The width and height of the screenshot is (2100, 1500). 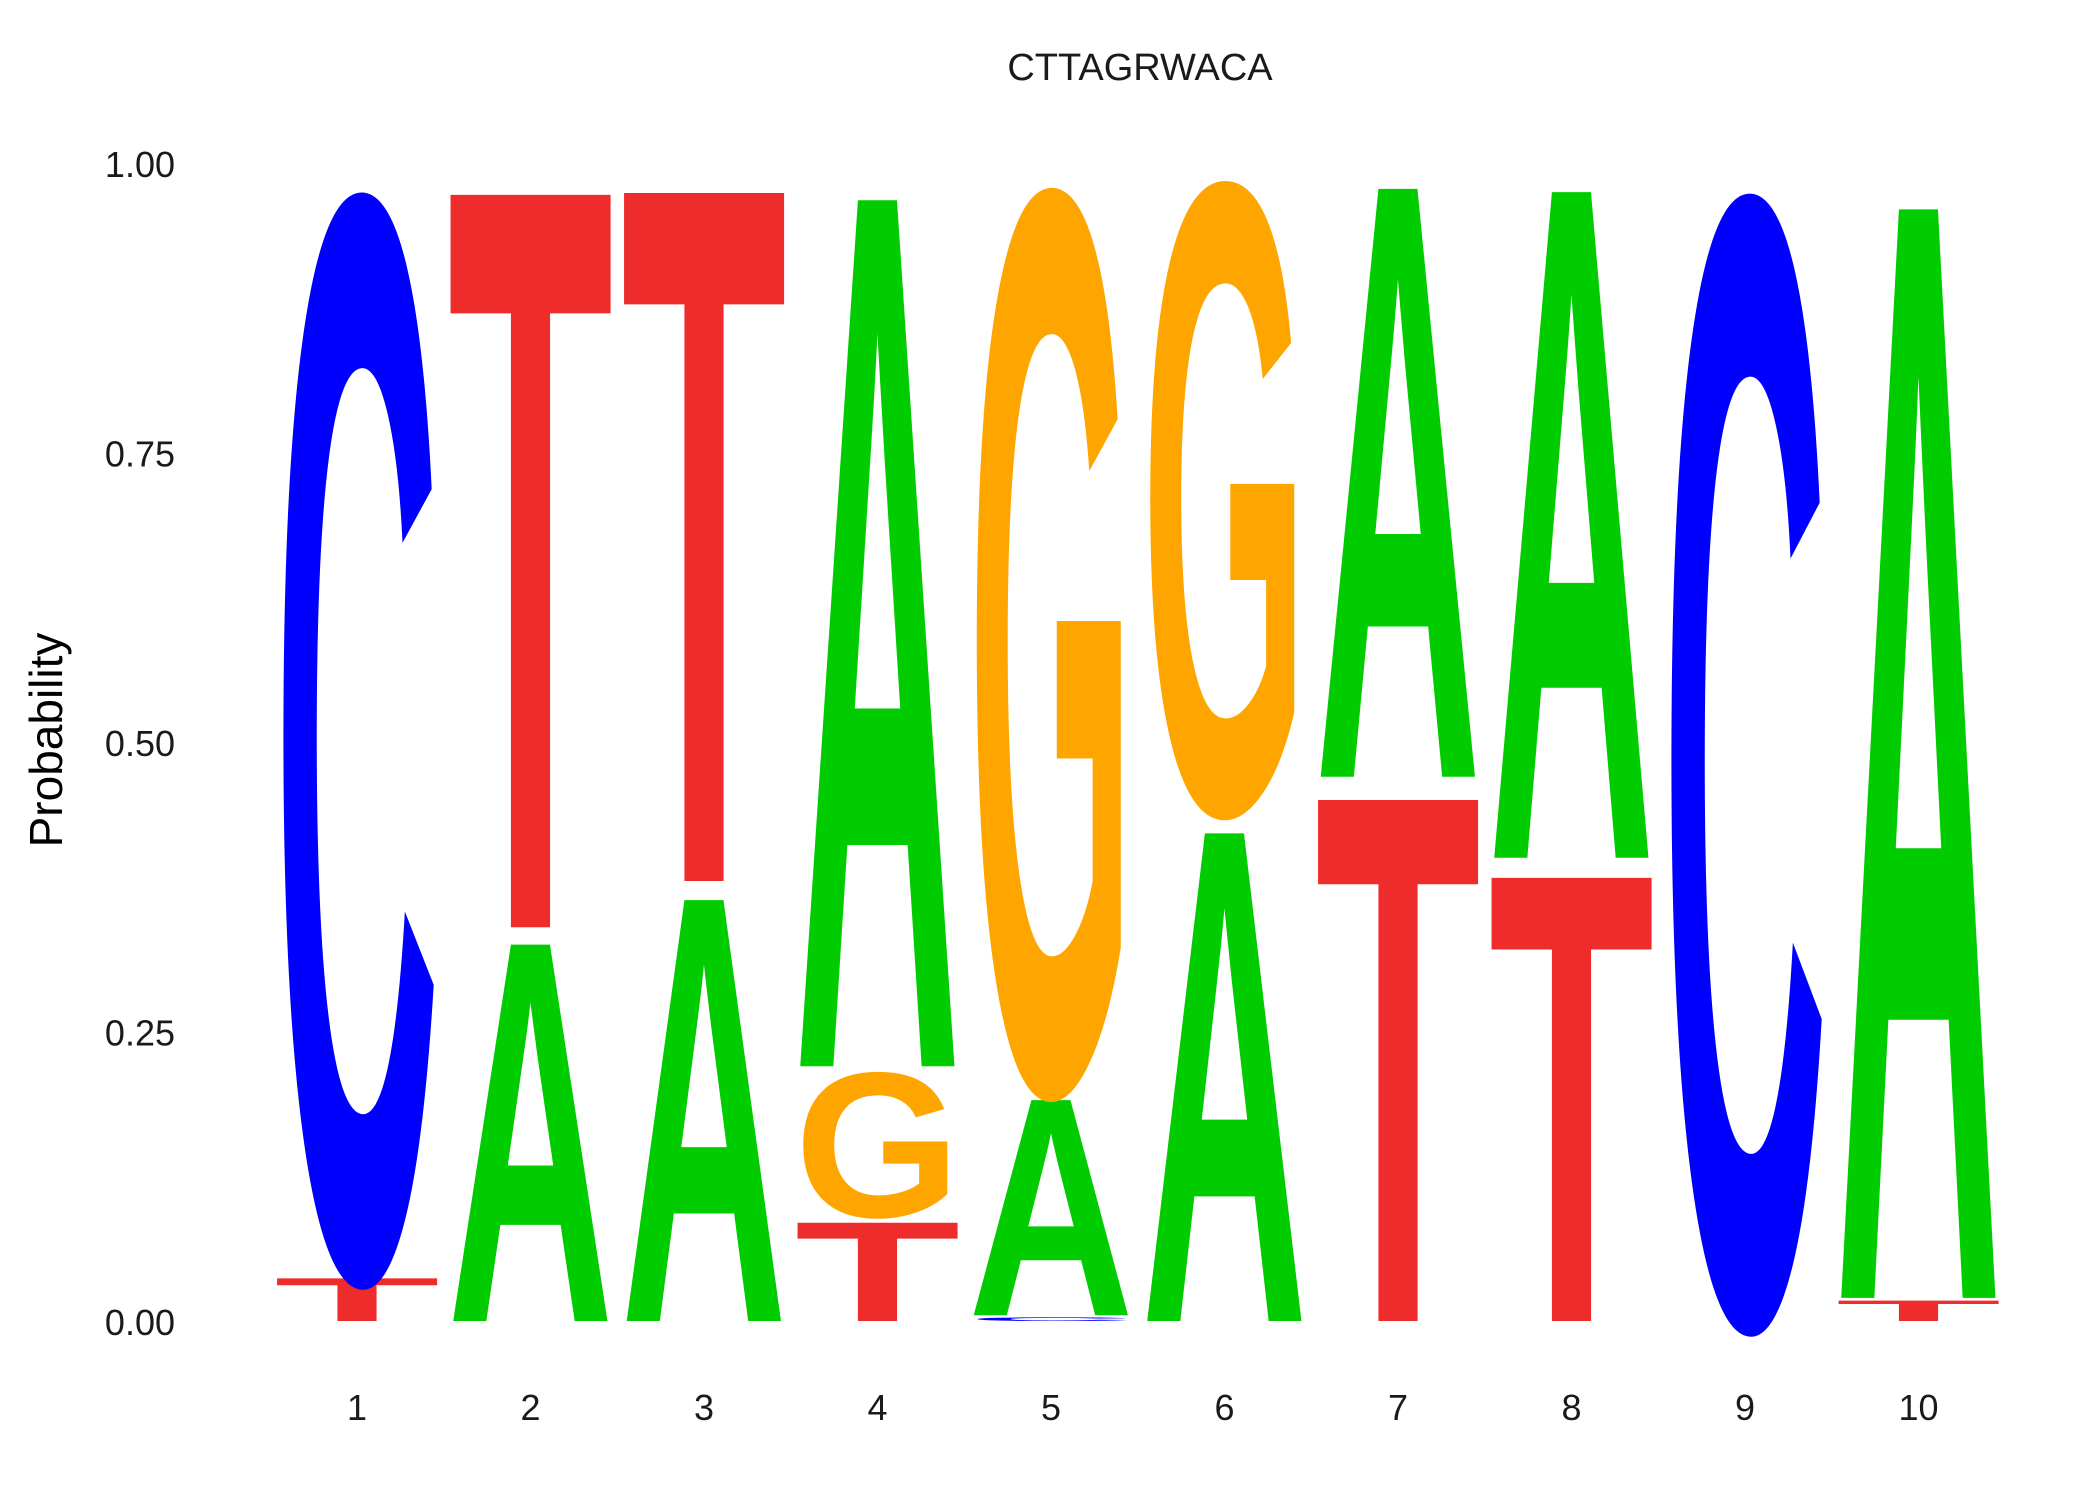 What do you see at coordinates (1143, 1407) in the screenshot?
I see `x-axis-ticks: 1 2 3 4 5 6 7 8 9 10` at bounding box center [1143, 1407].